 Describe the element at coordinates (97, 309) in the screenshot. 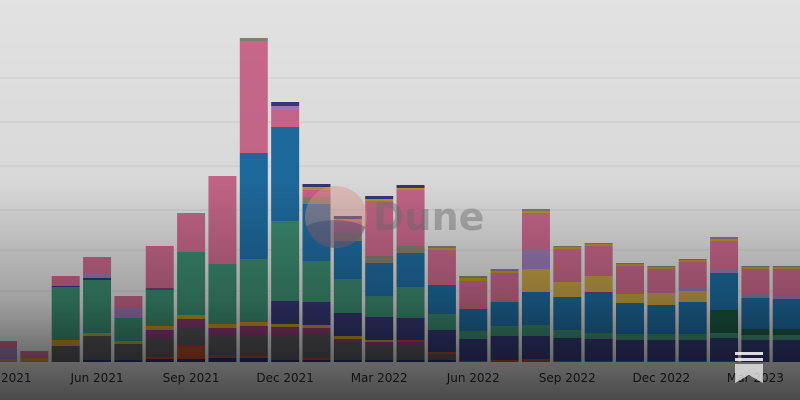

I see `bar-jun-2021` at that location.